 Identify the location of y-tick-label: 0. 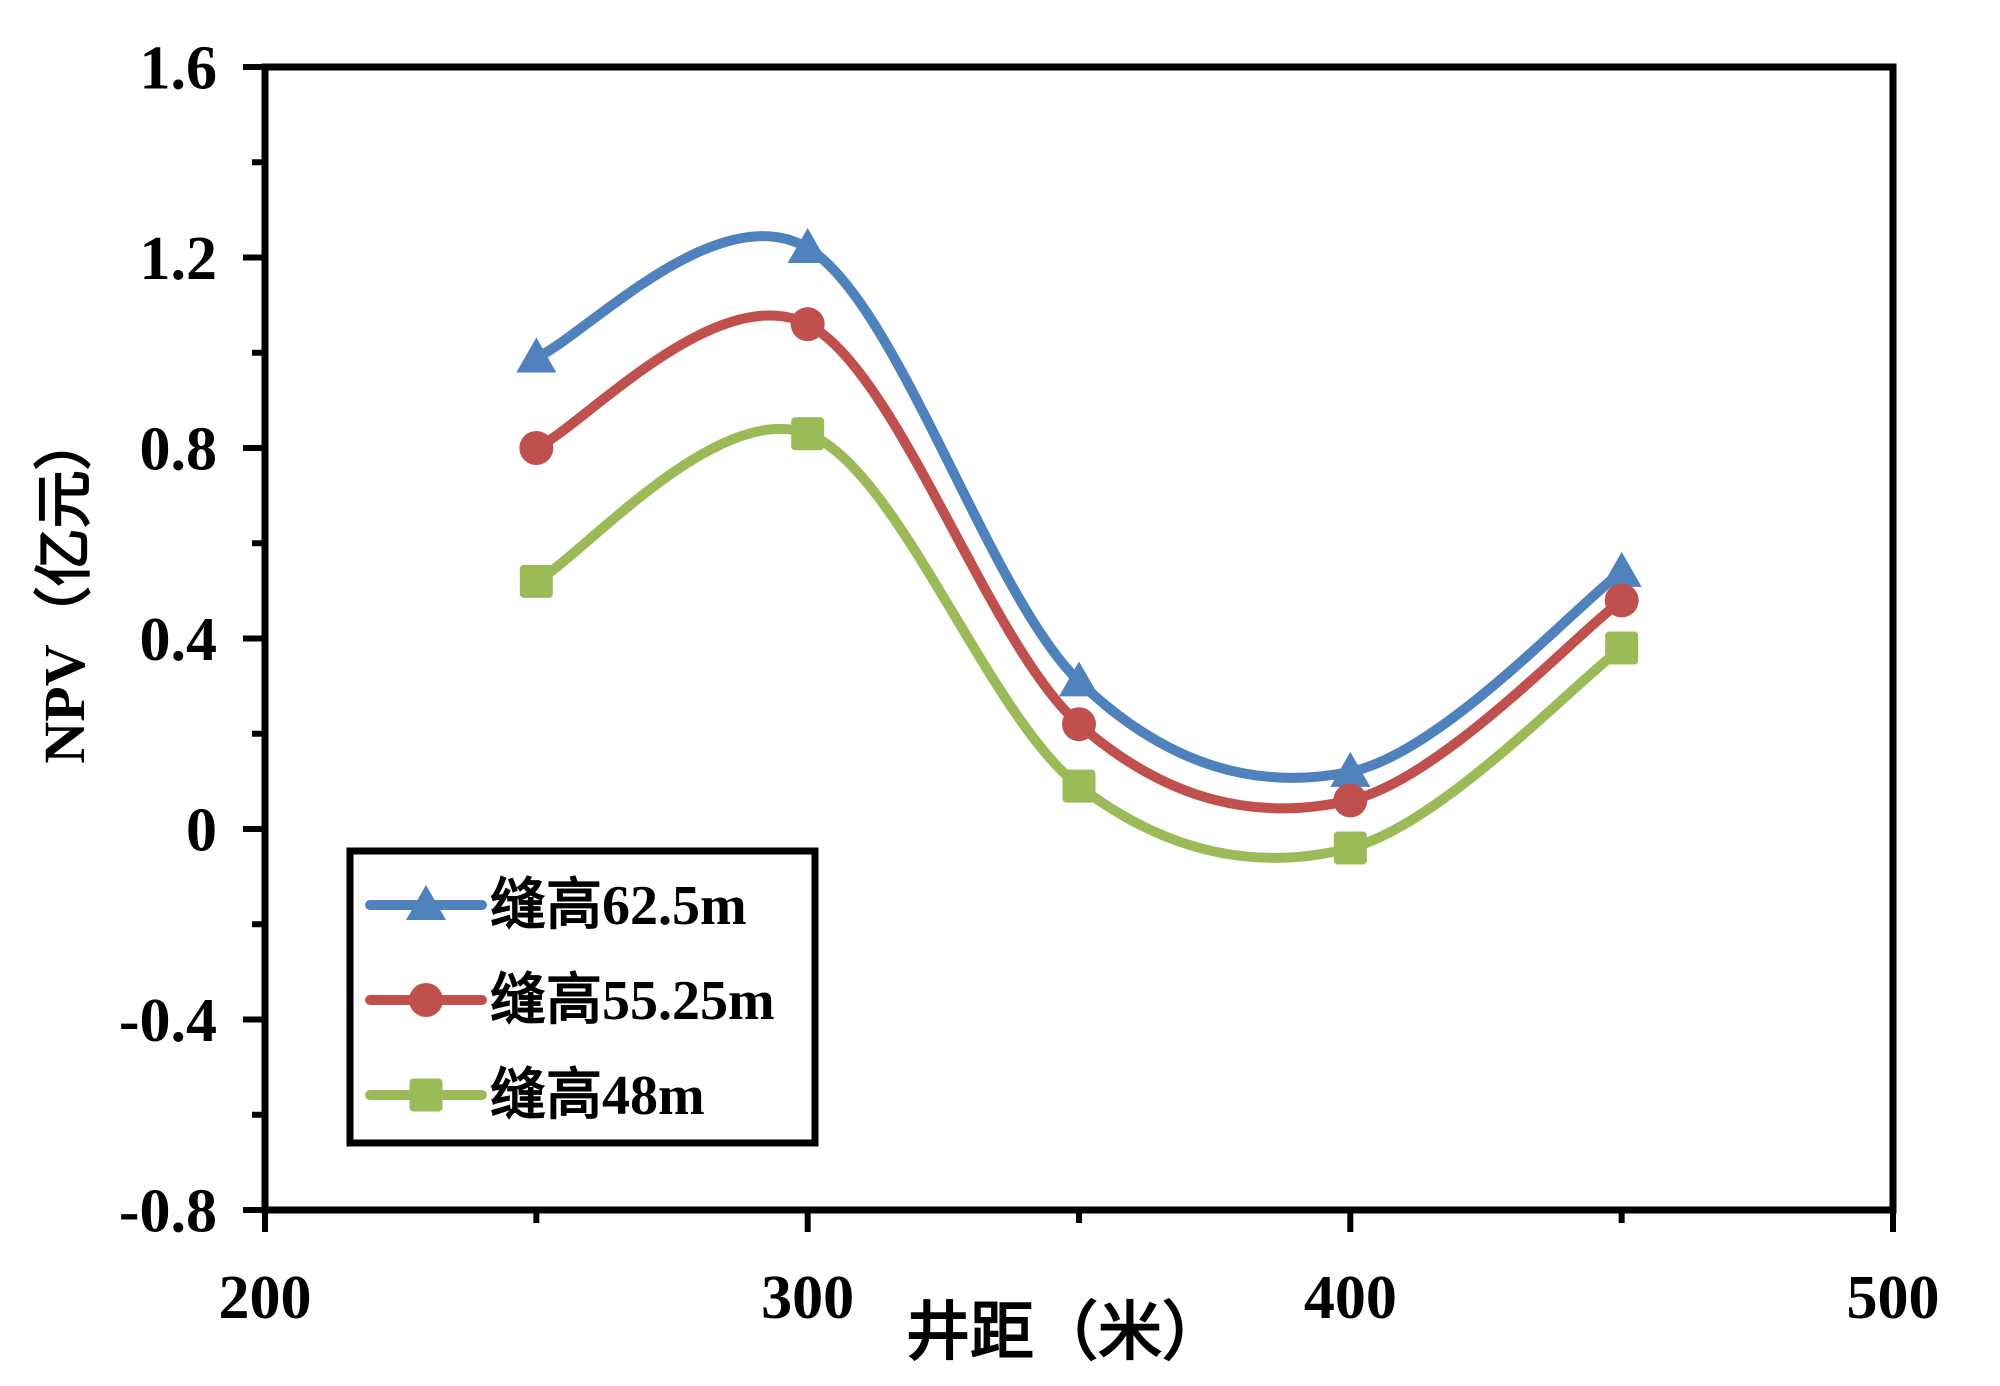
(201, 831).